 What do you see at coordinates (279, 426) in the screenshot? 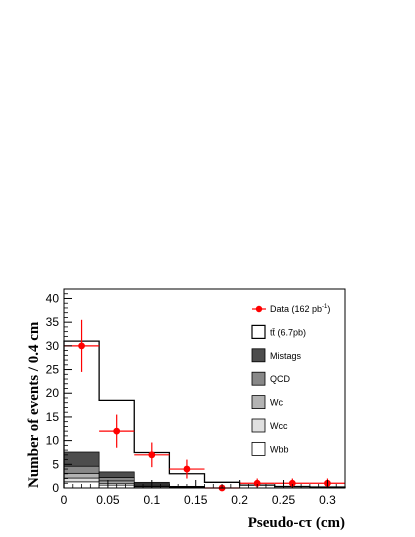
I see `legend-label-5: Wcc` at bounding box center [279, 426].